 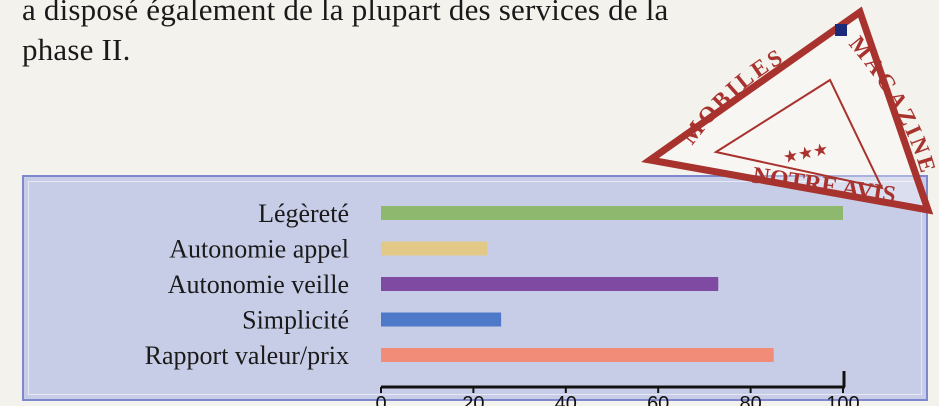 I want to click on x-tick-label: 100, so click(x=842, y=399).